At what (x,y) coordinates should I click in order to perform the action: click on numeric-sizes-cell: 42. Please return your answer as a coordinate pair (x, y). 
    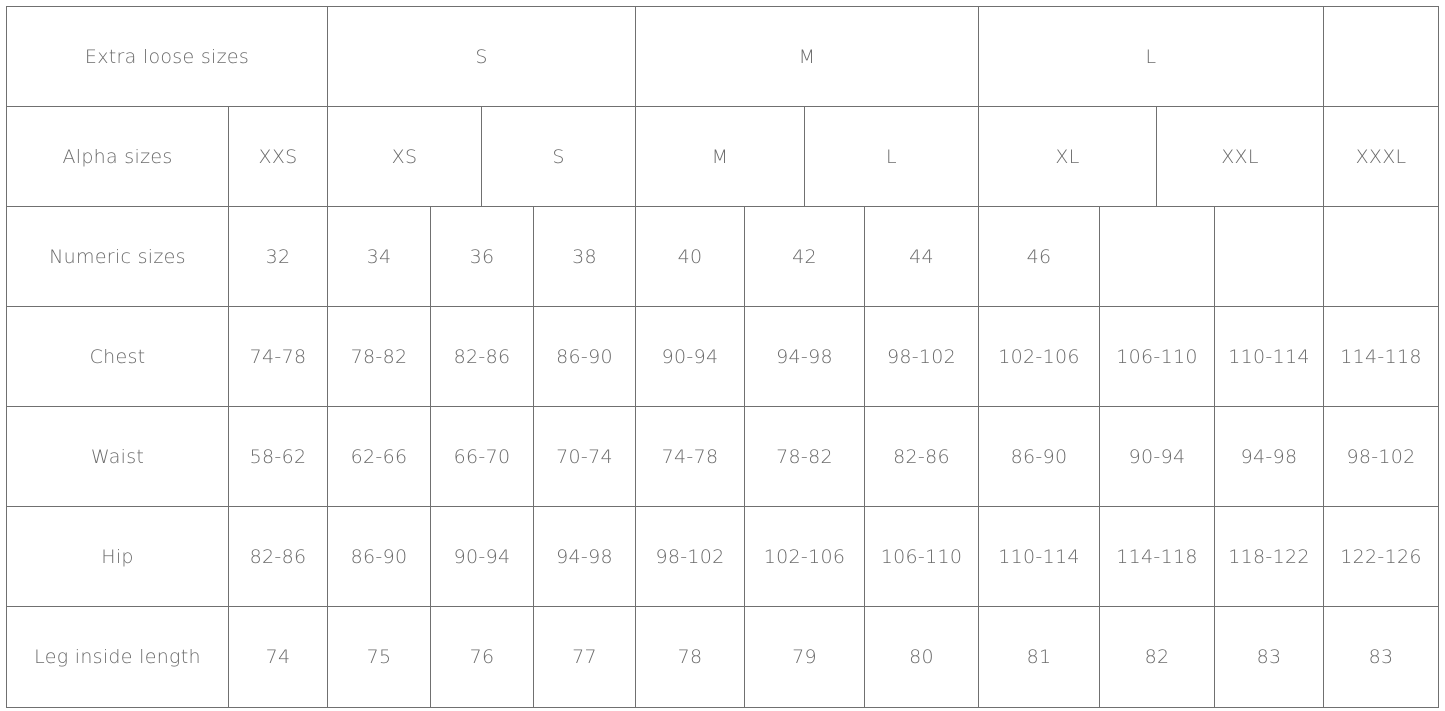
    Looking at the image, I should click on (804, 256).